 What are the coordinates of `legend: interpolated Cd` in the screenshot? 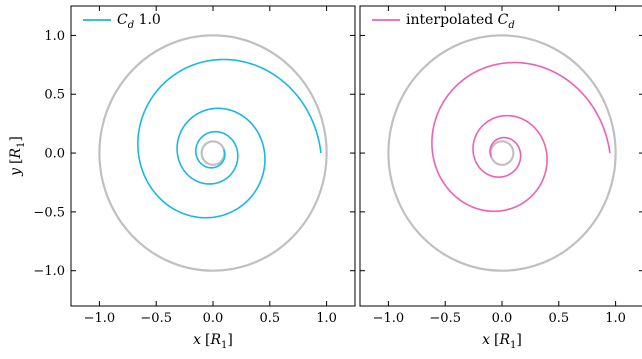 It's located at (443, 21).